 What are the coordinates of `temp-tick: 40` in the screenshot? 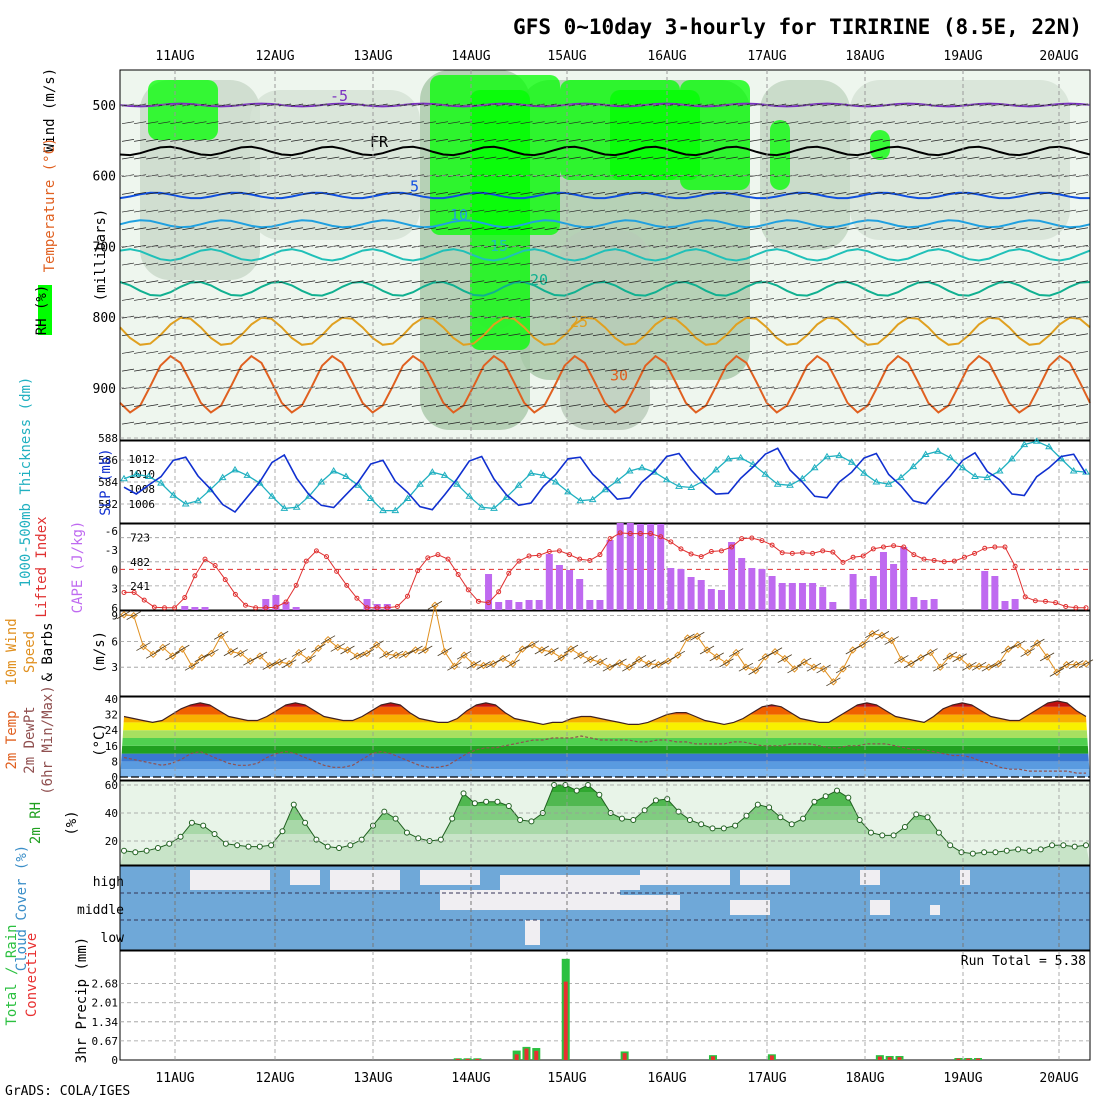 It's located at (111, 699).